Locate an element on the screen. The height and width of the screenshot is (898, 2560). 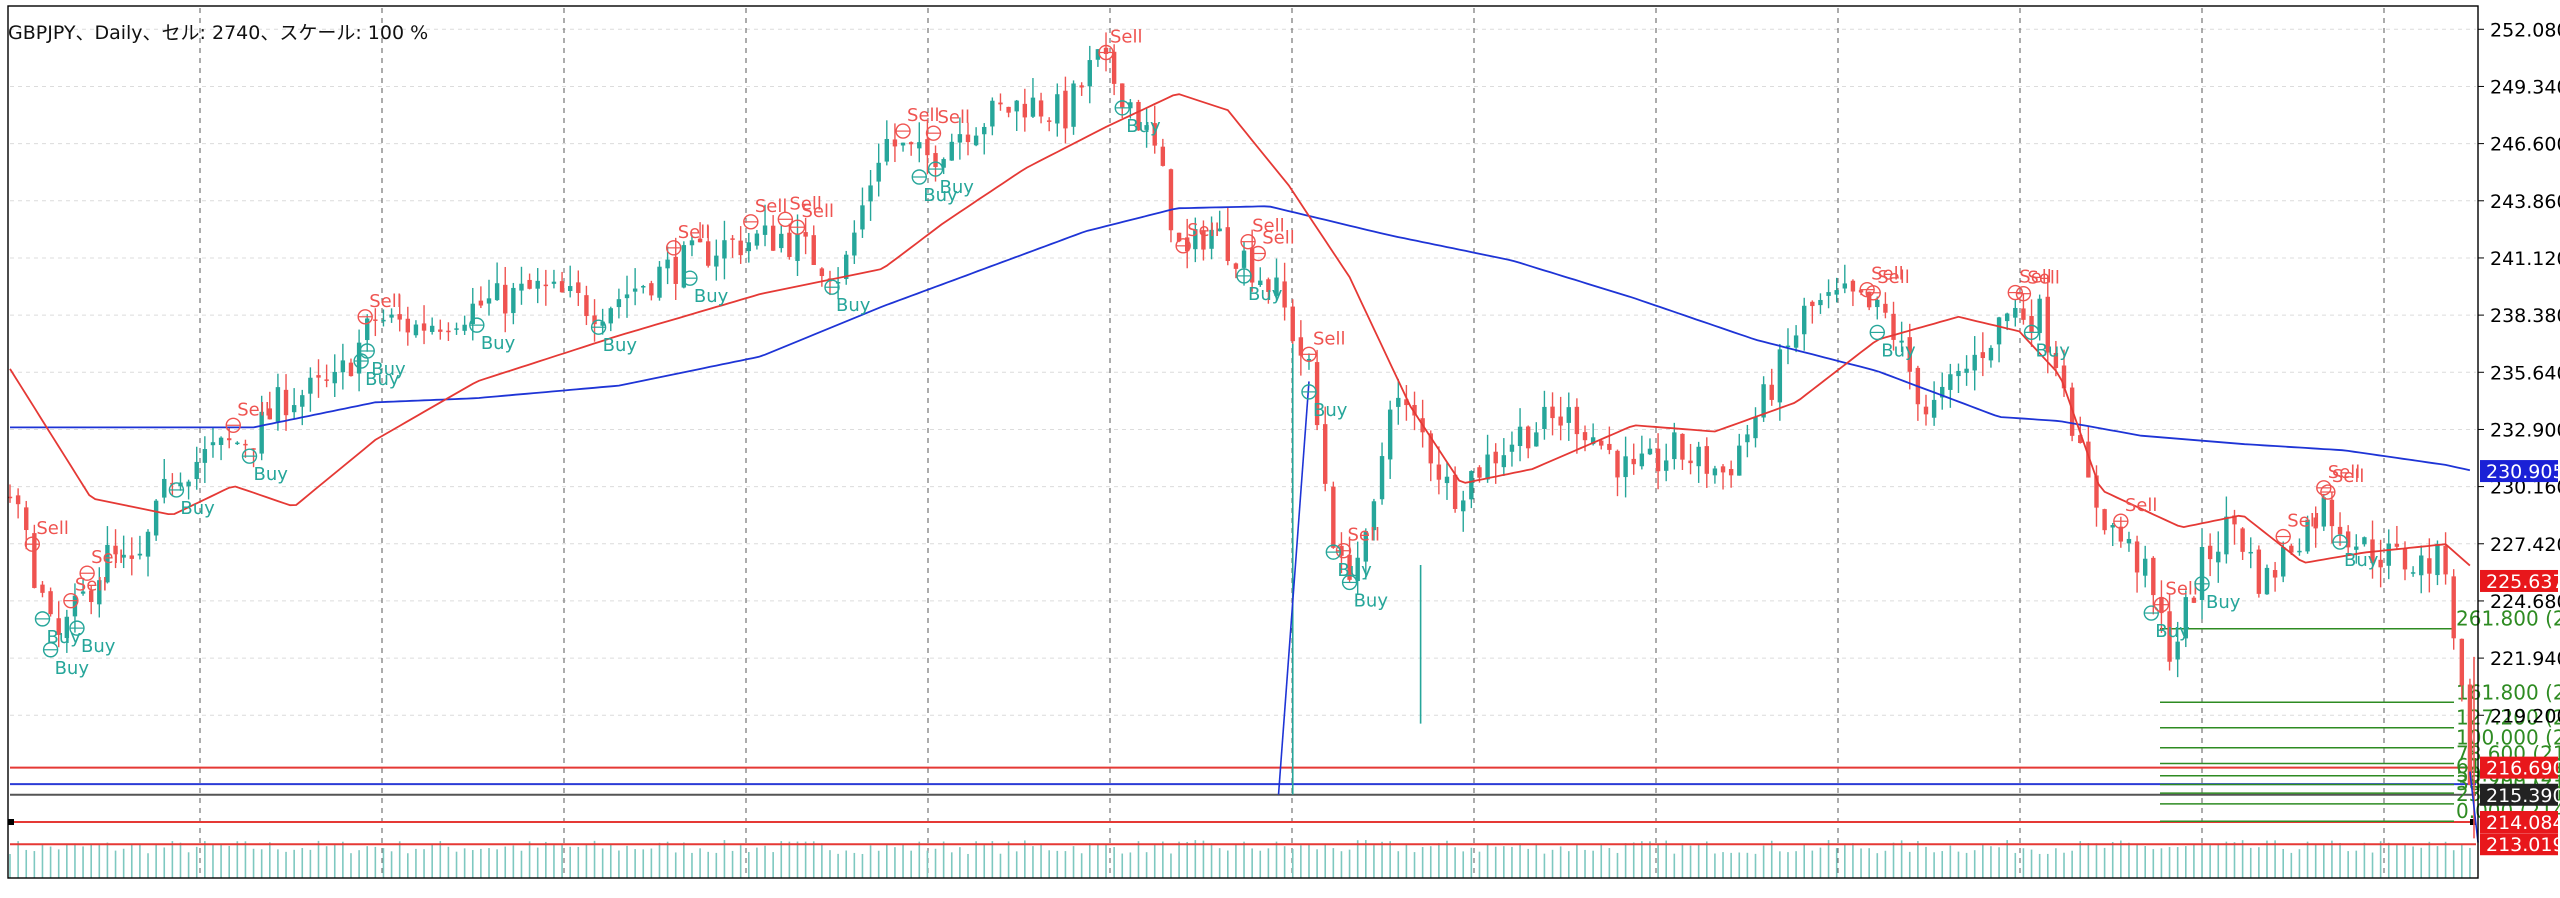
axis-tick-label: 252.080 is located at coordinates (2525, 30).